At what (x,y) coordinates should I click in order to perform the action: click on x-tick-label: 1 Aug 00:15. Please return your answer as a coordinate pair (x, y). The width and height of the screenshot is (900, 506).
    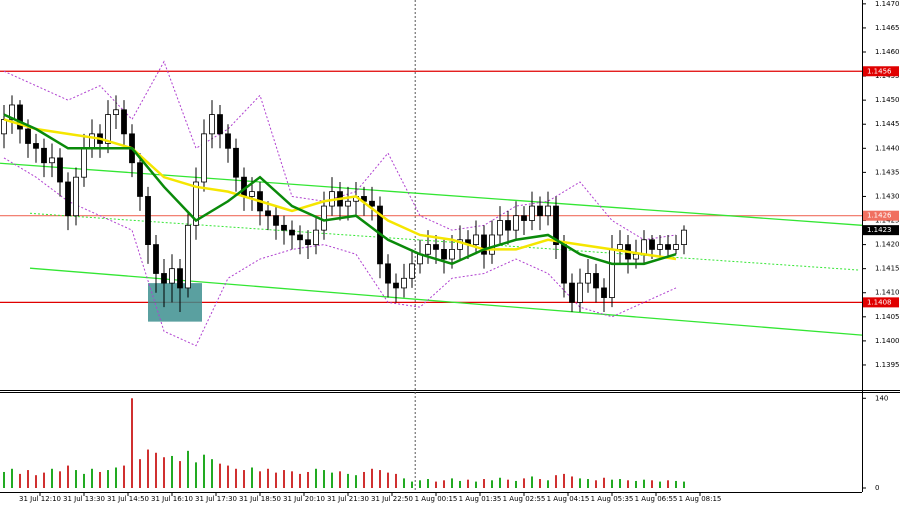
    Looking at the image, I should click on (436, 499).